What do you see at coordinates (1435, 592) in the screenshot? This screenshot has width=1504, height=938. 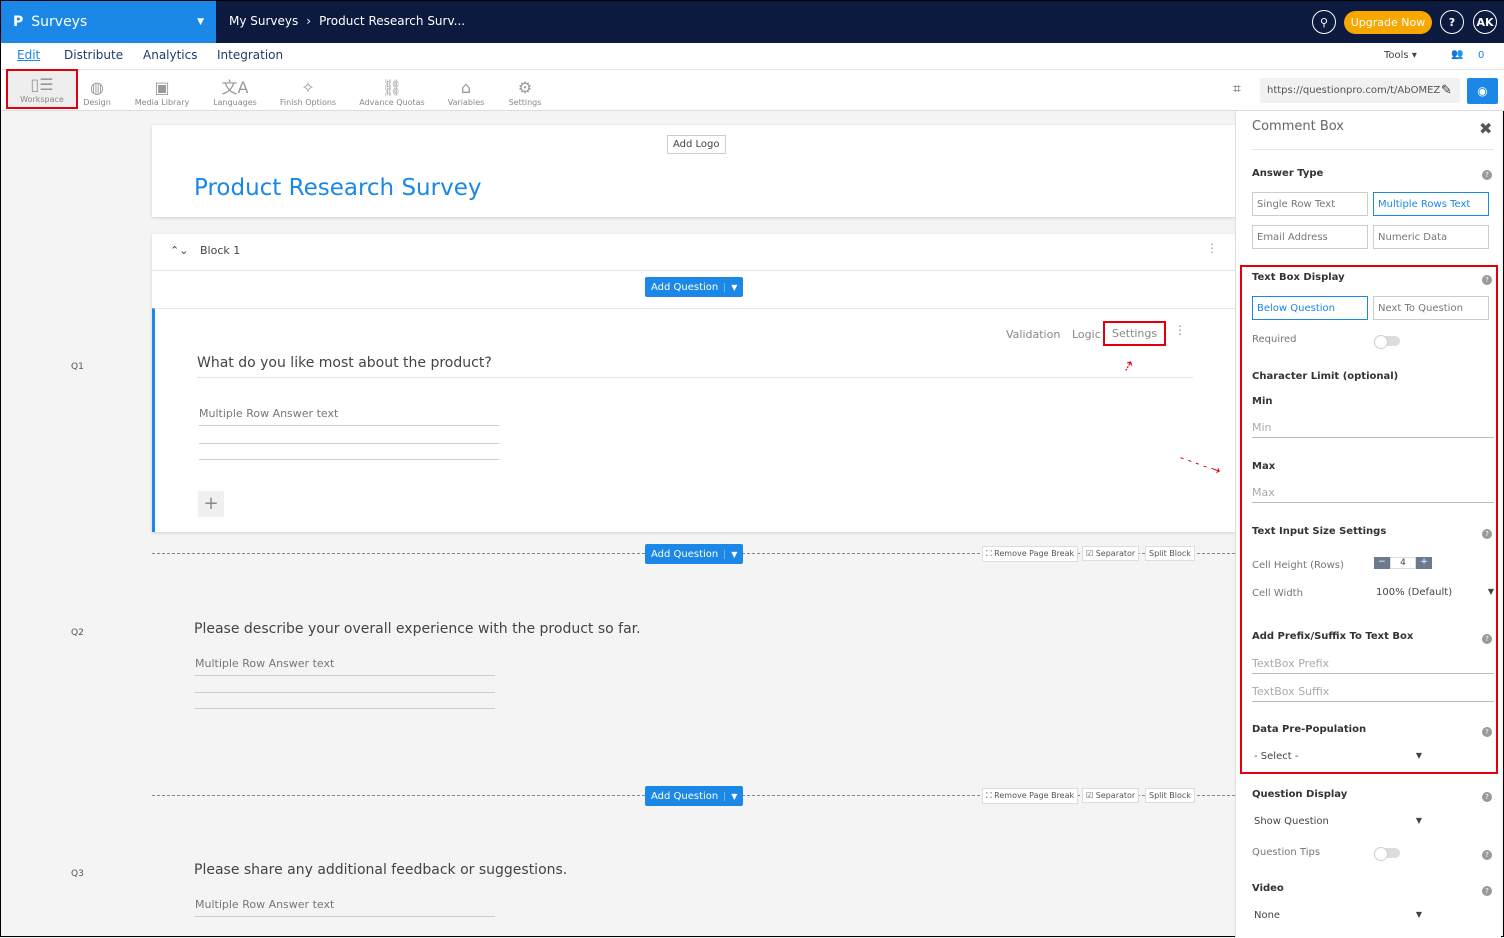 I see `cell-width-select: 100% (Default) ▼` at bounding box center [1435, 592].